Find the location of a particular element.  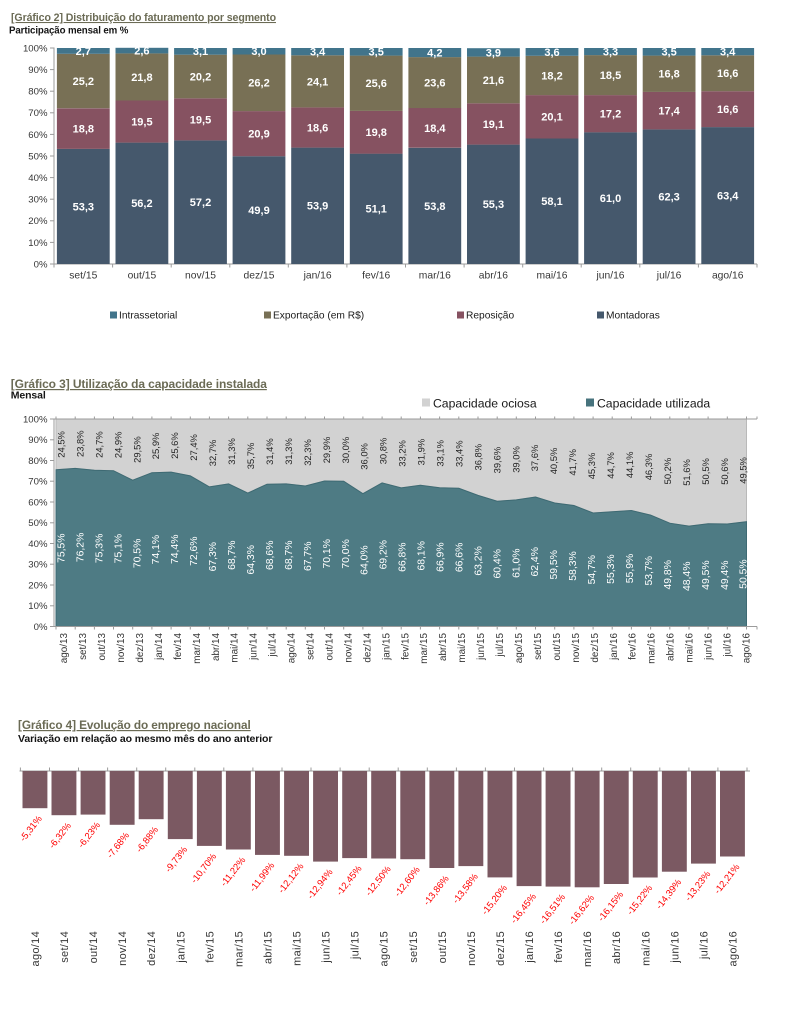

svg-text: 31,9% is located at coordinates (421, 452).